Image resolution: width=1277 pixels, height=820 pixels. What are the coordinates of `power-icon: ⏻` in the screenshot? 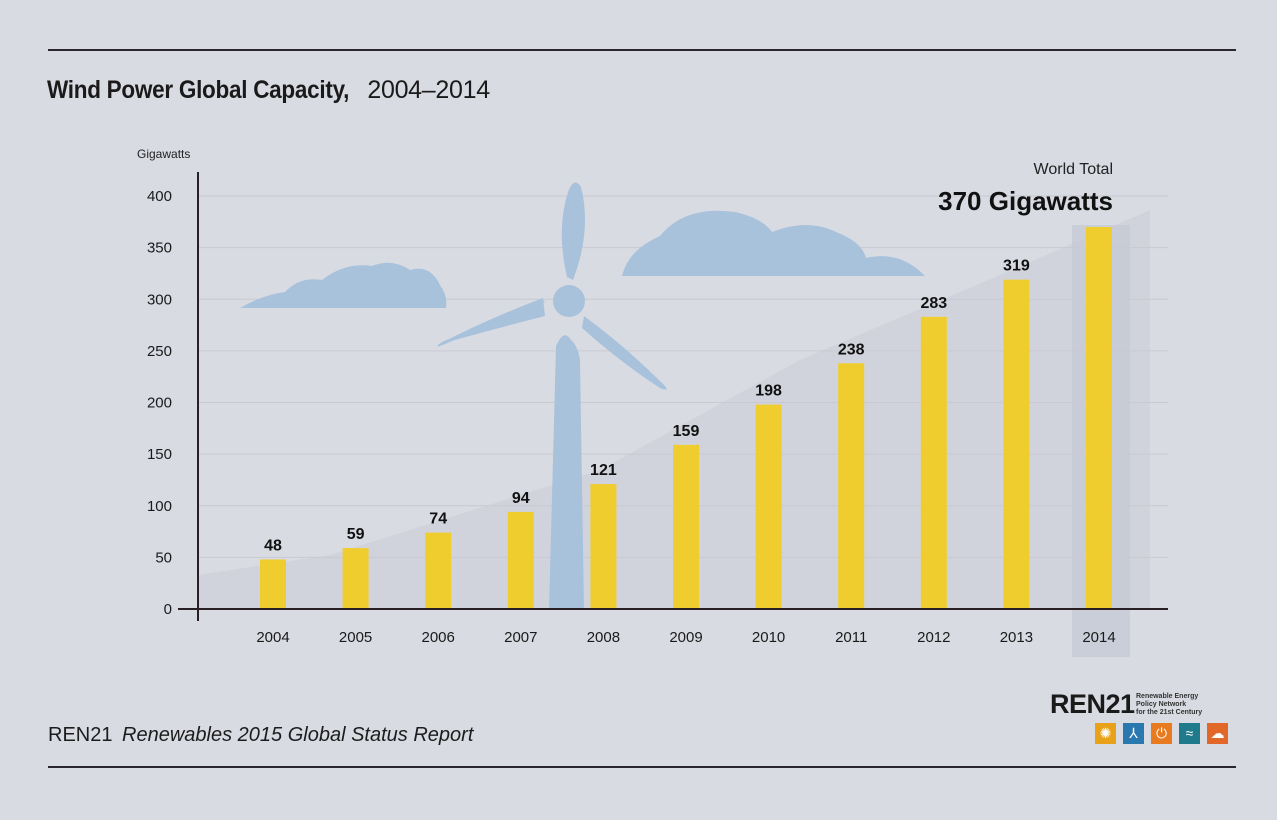 It's located at (1161, 733).